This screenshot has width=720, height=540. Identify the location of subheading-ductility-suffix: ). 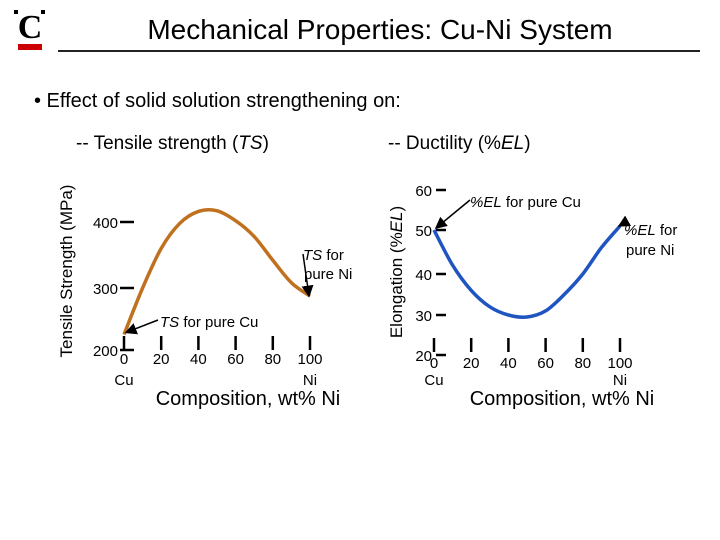
(527, 143).